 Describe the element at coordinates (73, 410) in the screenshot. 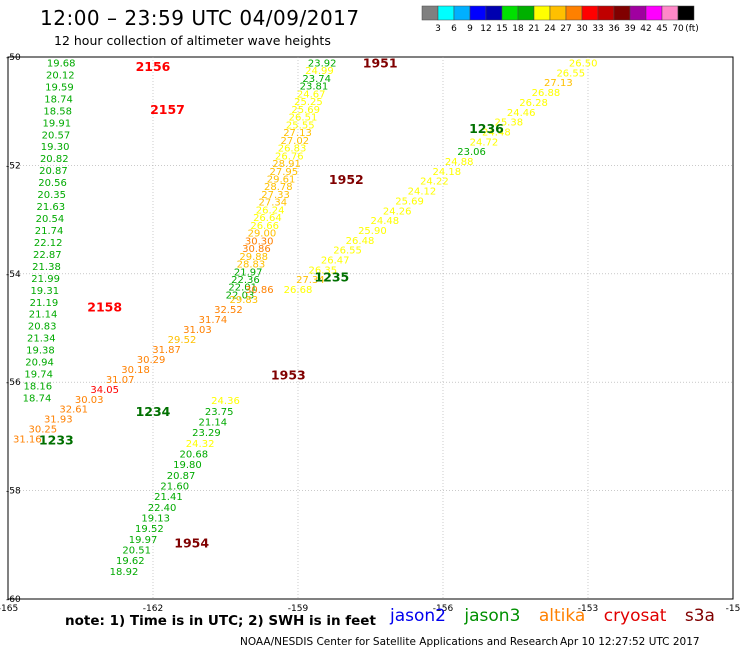

I see `wave-height-label: 32.61` at that location.